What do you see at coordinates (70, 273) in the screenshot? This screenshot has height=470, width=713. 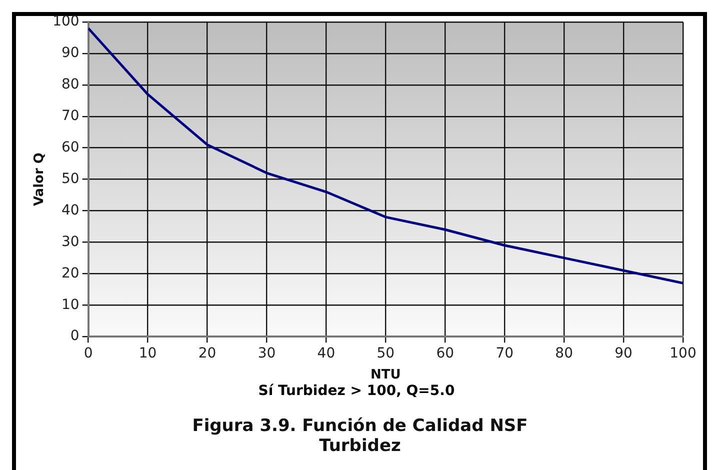 I see `y-tick-label: 20` at bounding box center [70, 273].